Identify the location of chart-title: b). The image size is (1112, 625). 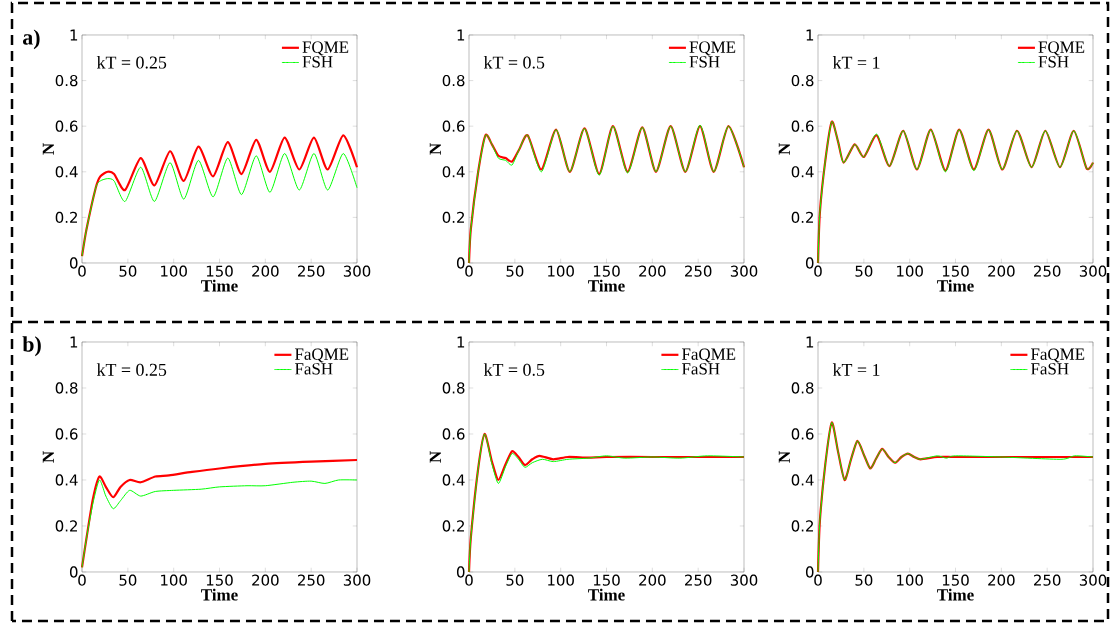
(31, 346).